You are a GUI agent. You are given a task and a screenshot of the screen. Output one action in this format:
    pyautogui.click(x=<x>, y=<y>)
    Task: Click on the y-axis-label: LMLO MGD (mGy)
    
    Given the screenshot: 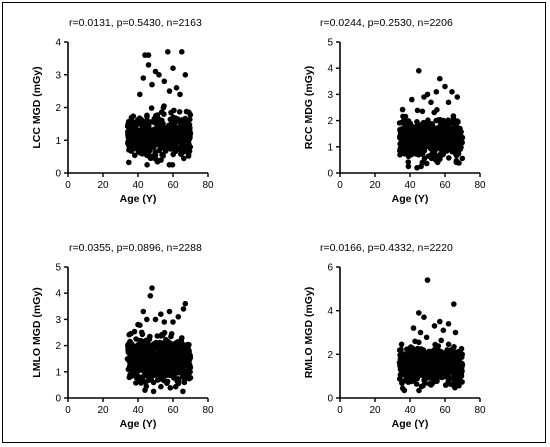 What is the action you would take?
    pyautogui.click(x=37, y=332)
    